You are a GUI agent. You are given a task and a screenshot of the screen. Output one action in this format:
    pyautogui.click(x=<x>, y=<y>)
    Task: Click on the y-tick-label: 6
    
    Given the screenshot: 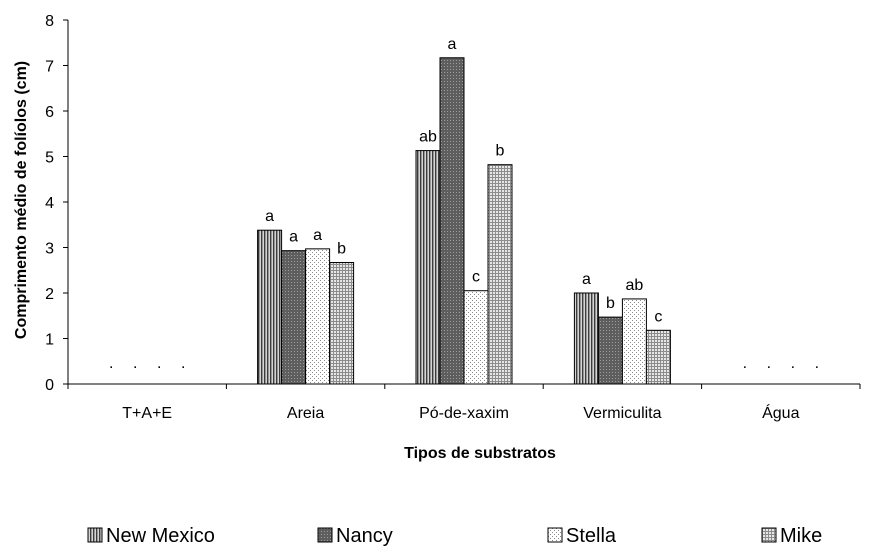 What is the action you would take?
    pyautogui.click(x=49, y=112)
    